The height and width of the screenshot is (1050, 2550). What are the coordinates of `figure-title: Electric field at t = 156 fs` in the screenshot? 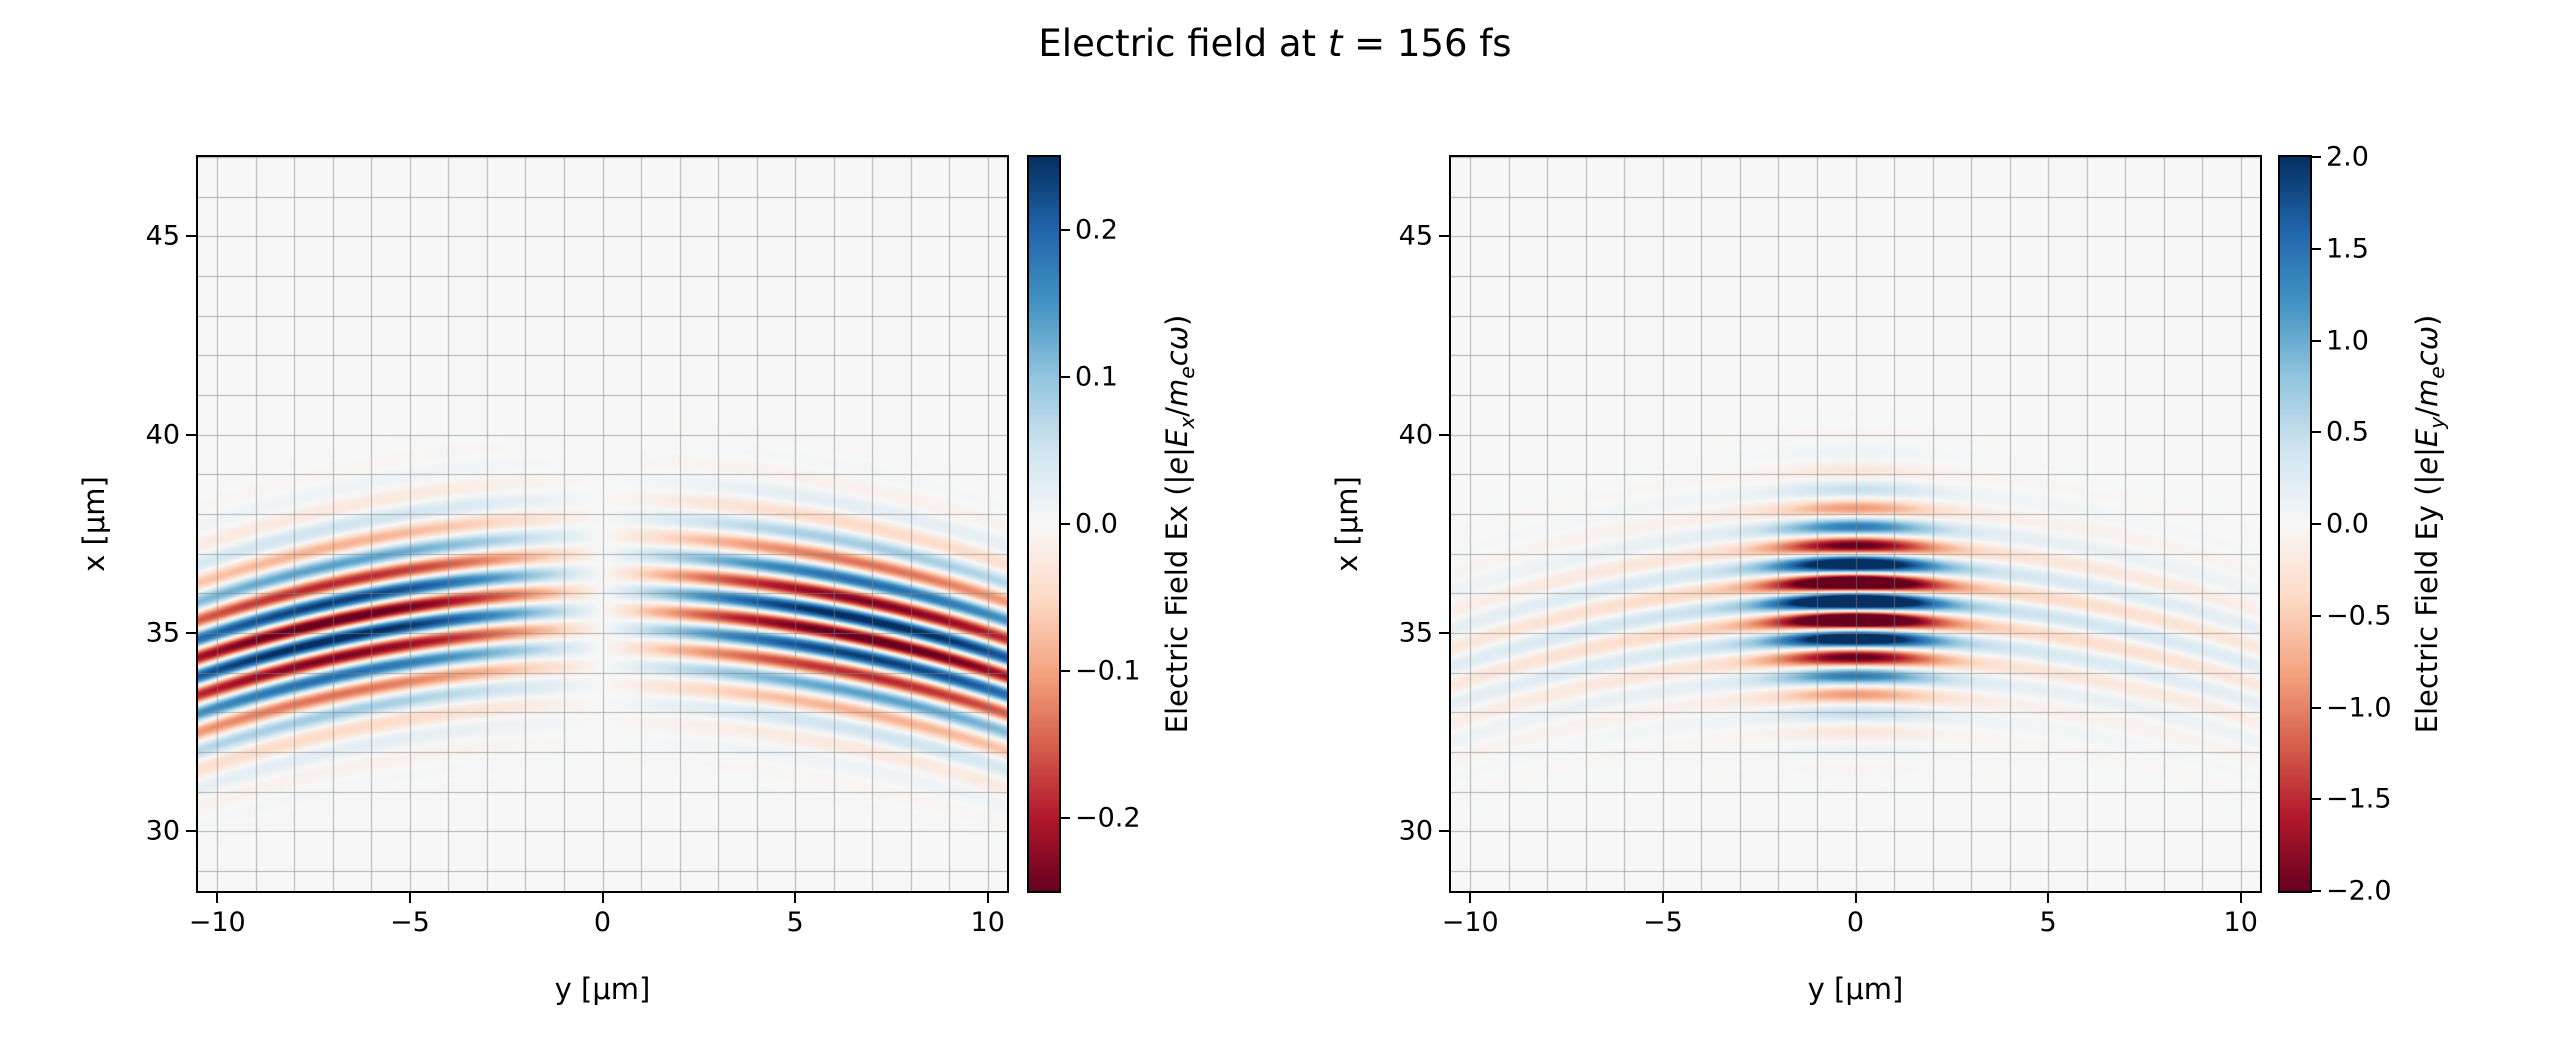 It's located at (1275, 43).